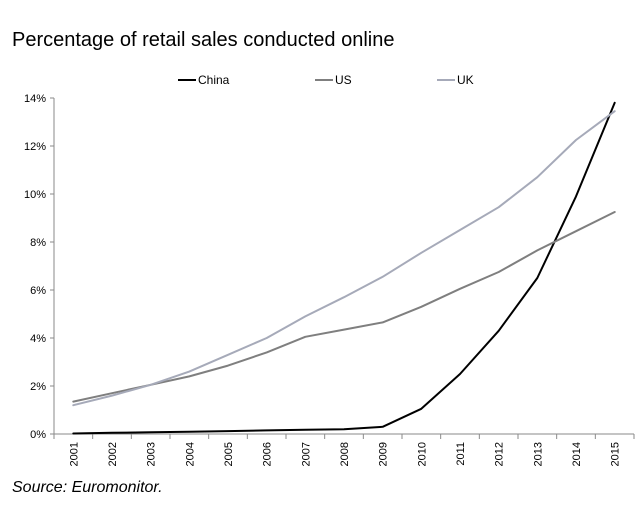 This screenshot has height=507, width=640. Describe the element at coordinates (268, 454) in the screenshot. I see `x-tick-label: 2006` at that location.